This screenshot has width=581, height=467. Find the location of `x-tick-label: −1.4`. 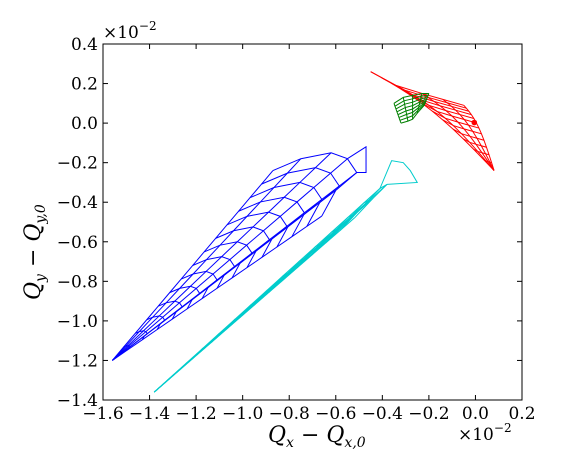

x-tick-label: −1.4 is located at coordinates (149, 414).